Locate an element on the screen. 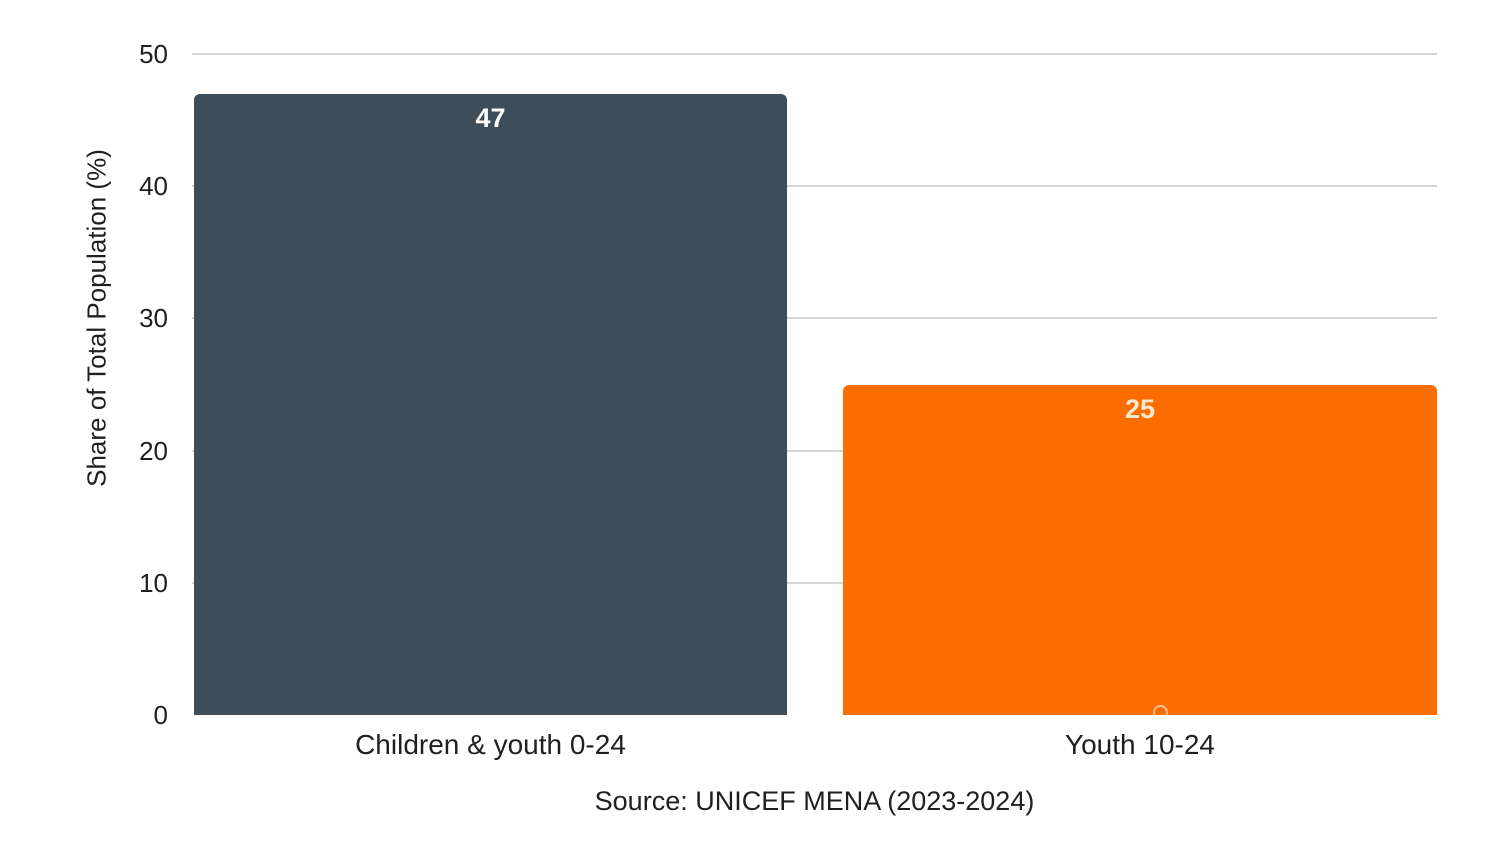  y-tick-label-20: 20 is located at coordinates (153, 450).